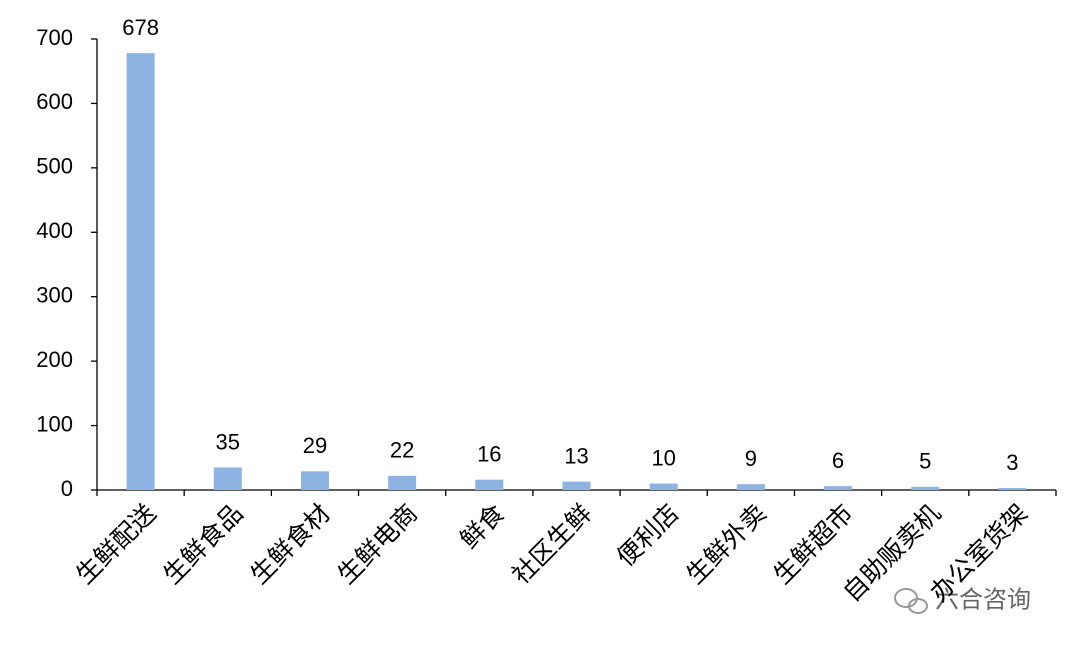  What do you see at coordinates (911, 601) in the screenshot?
I see `watermark-icon` at bounding box center [911, 601].